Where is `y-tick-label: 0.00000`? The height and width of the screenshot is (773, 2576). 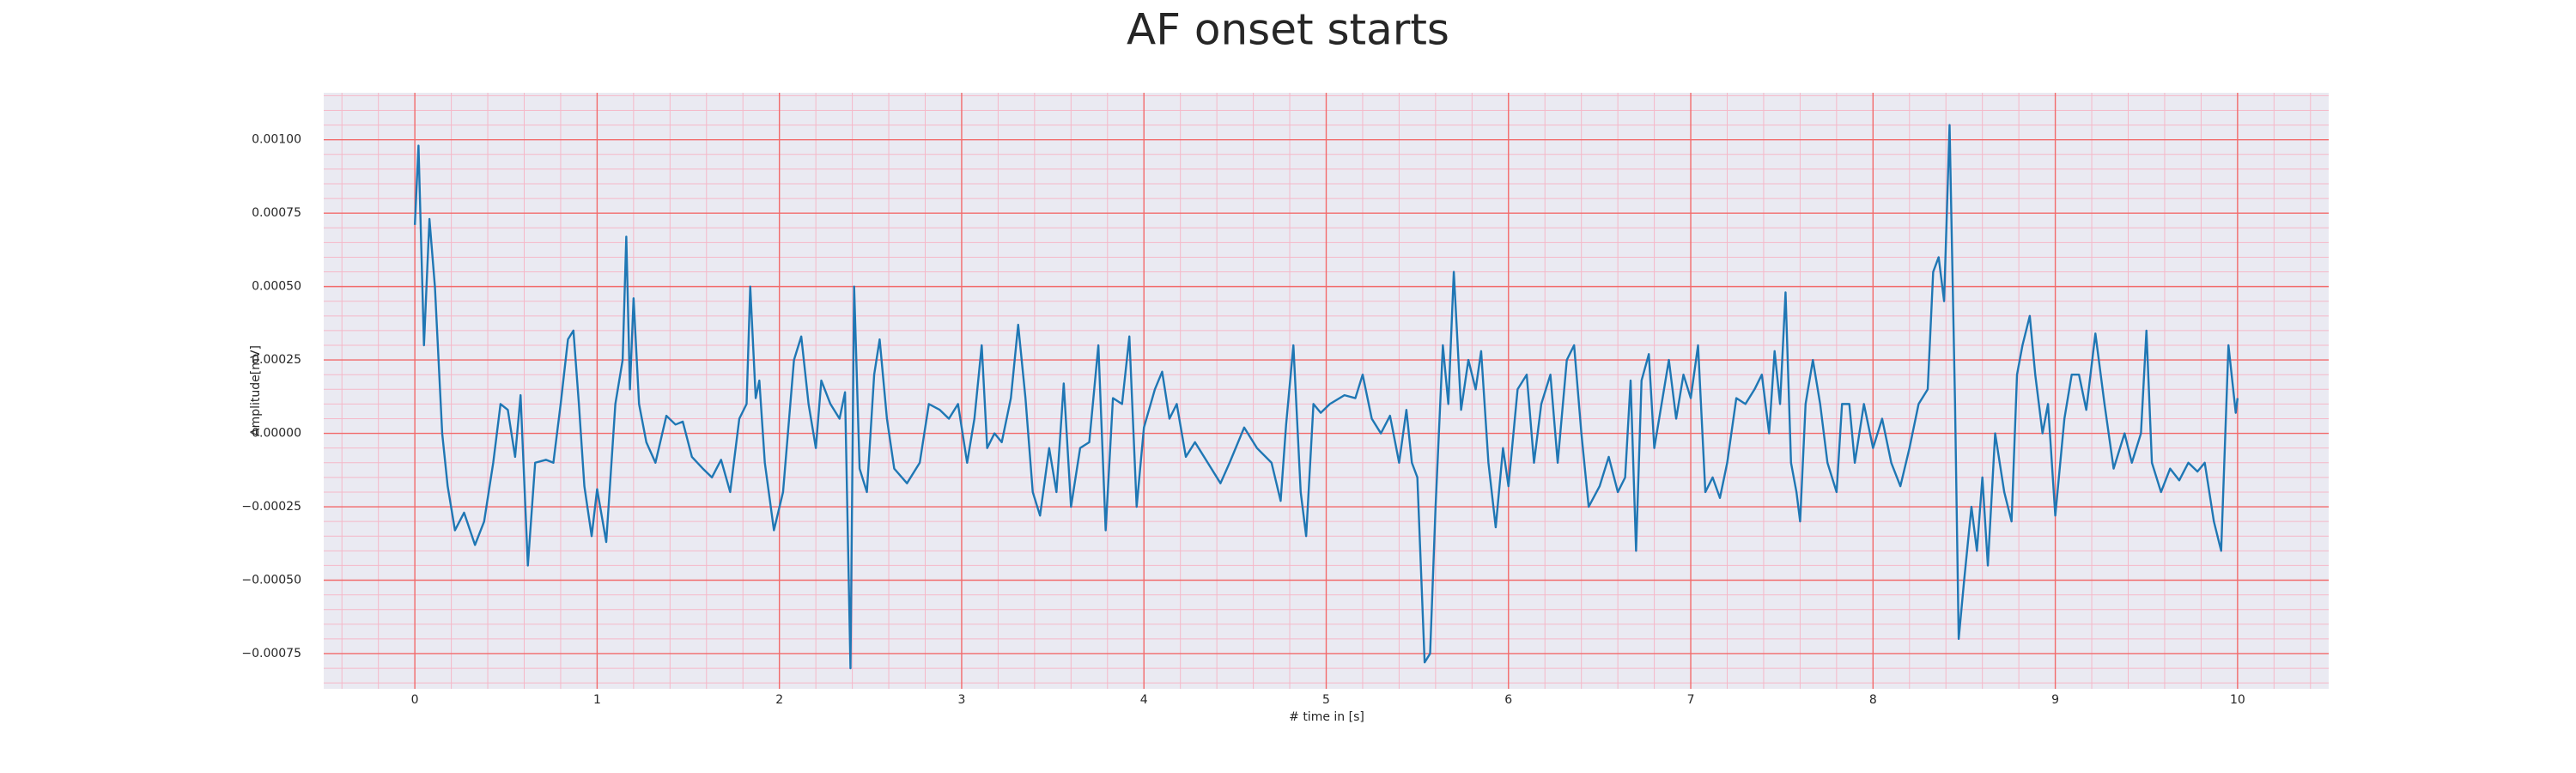 y-tick-label: 0.00000 is located at coordinates (276, 434).